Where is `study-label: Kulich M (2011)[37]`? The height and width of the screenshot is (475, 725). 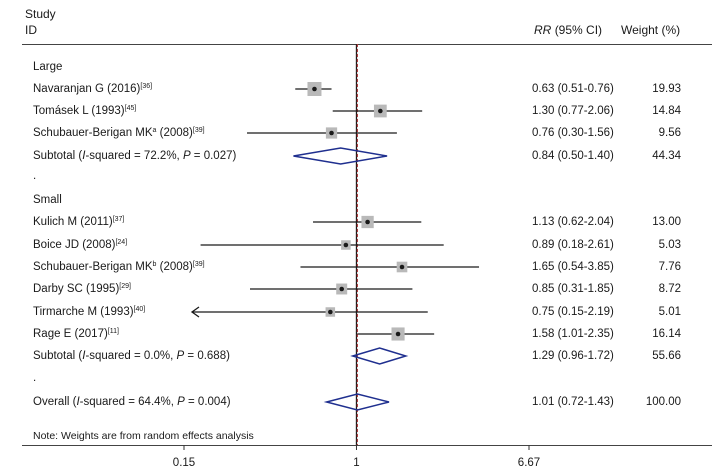
study-label: Kulich M (2011)[37] is located at coordinates (78, 222).